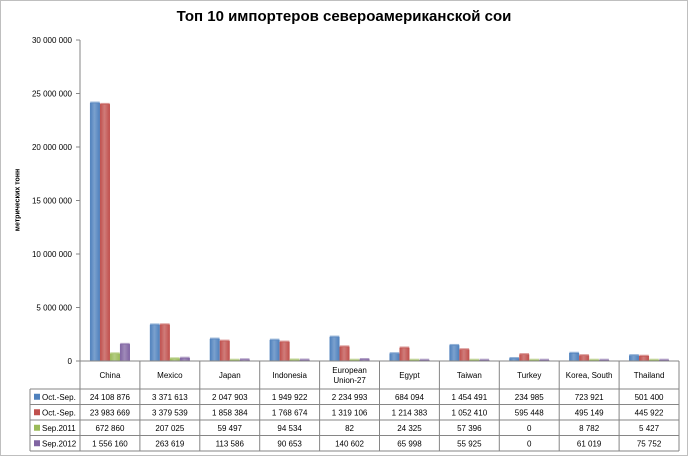 This screenshot has width=688, height=456. I want to click on data-label: 140 602, so click(349, 443).